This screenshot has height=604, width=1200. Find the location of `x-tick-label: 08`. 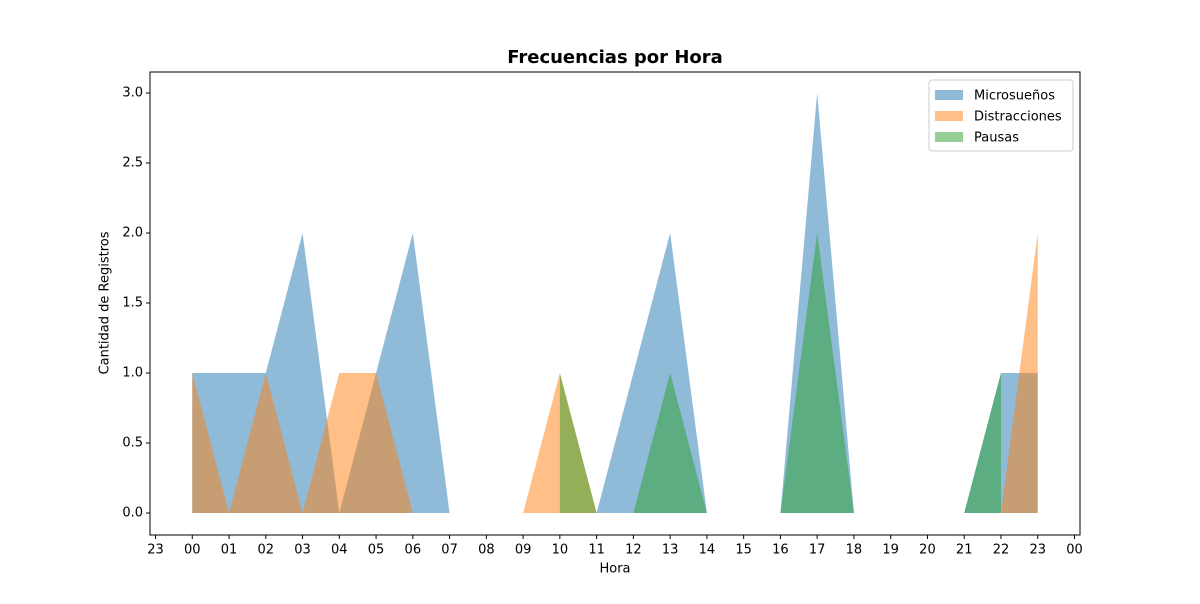

x-tick-label: 08 is located at coordinates (486, 550).